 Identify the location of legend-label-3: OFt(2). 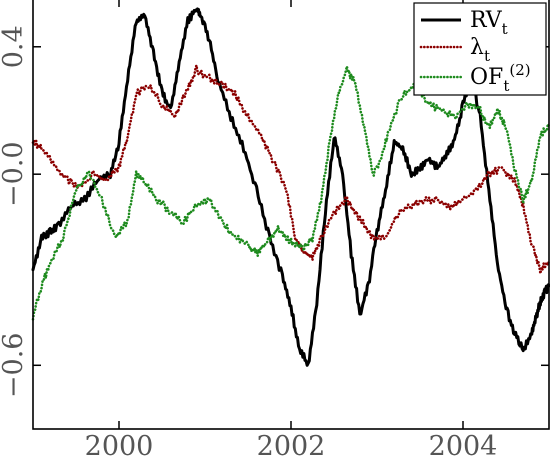
(500, 78).